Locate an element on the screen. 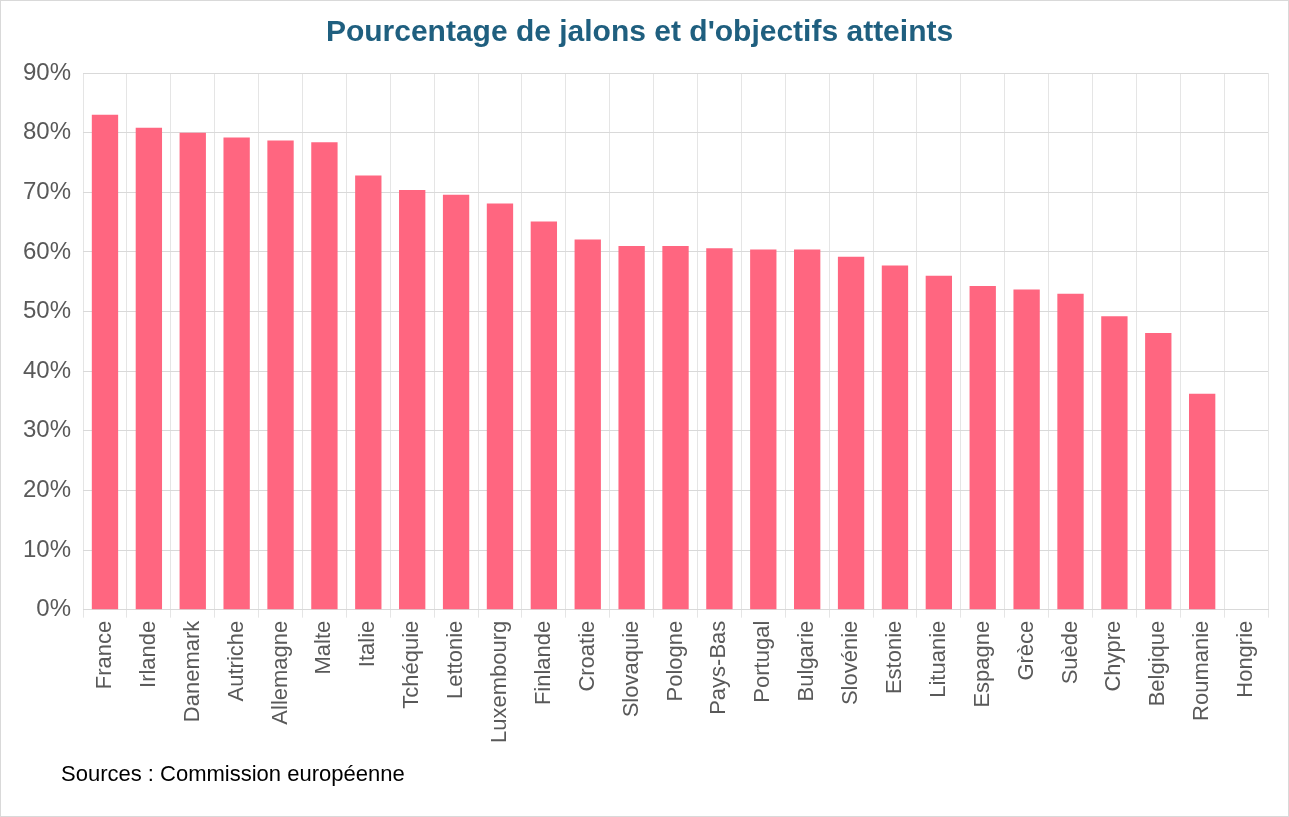 Image resolution: width=1289 pixels, height=817 pixels. y-tick-label: 10% is located at coordinates (47, 548).